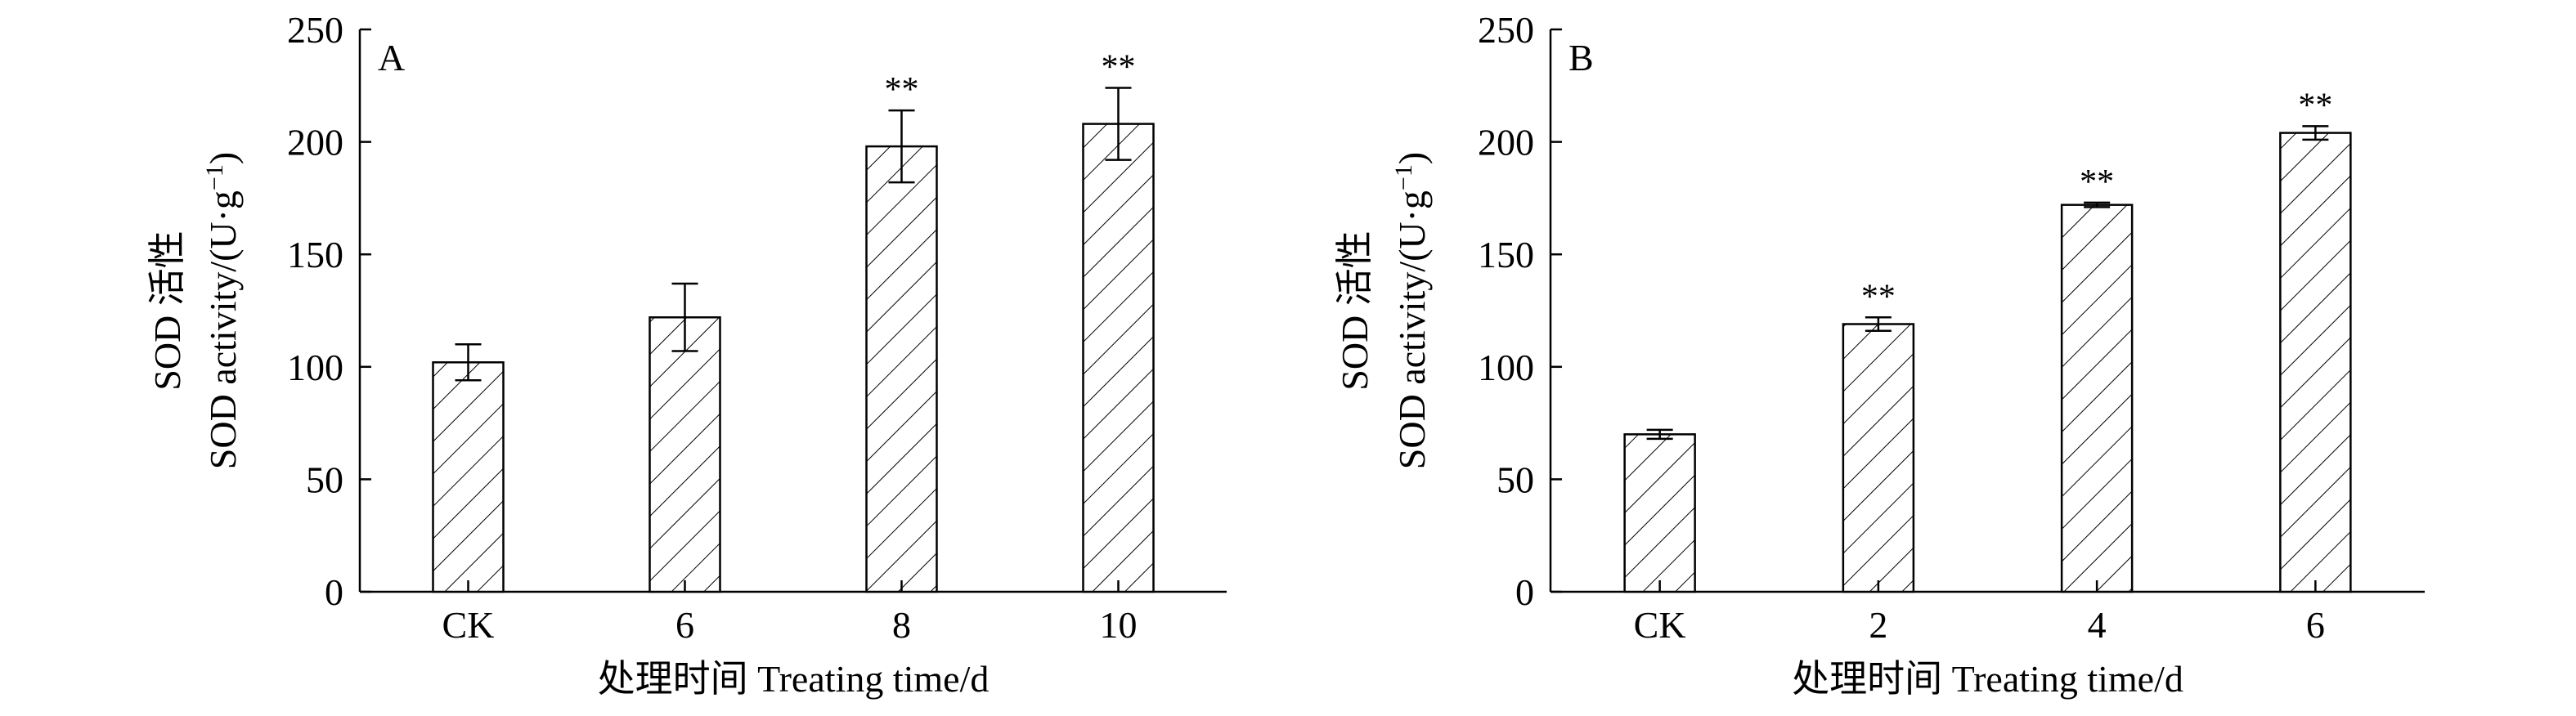  I want to click on x-tick-label: 10, so click(1119, 625).